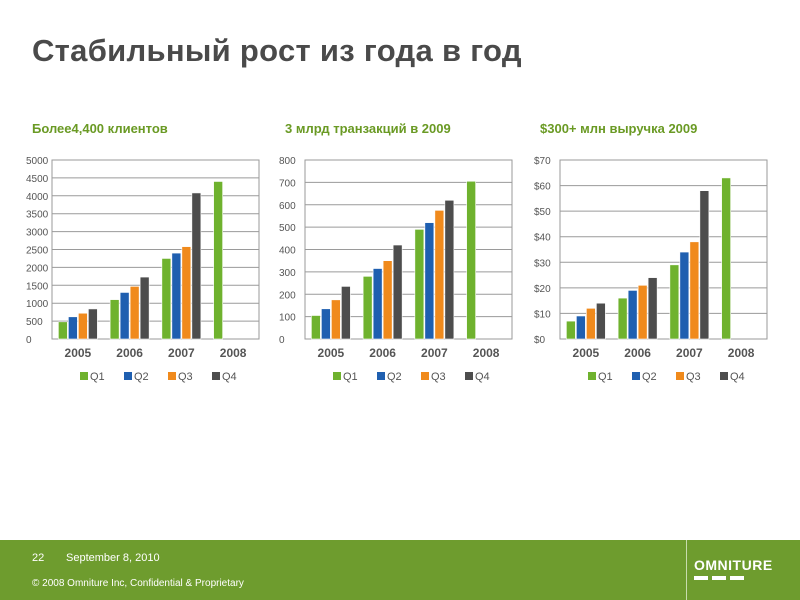  I want to click on y-tick-label: 100, so click(287, 318).